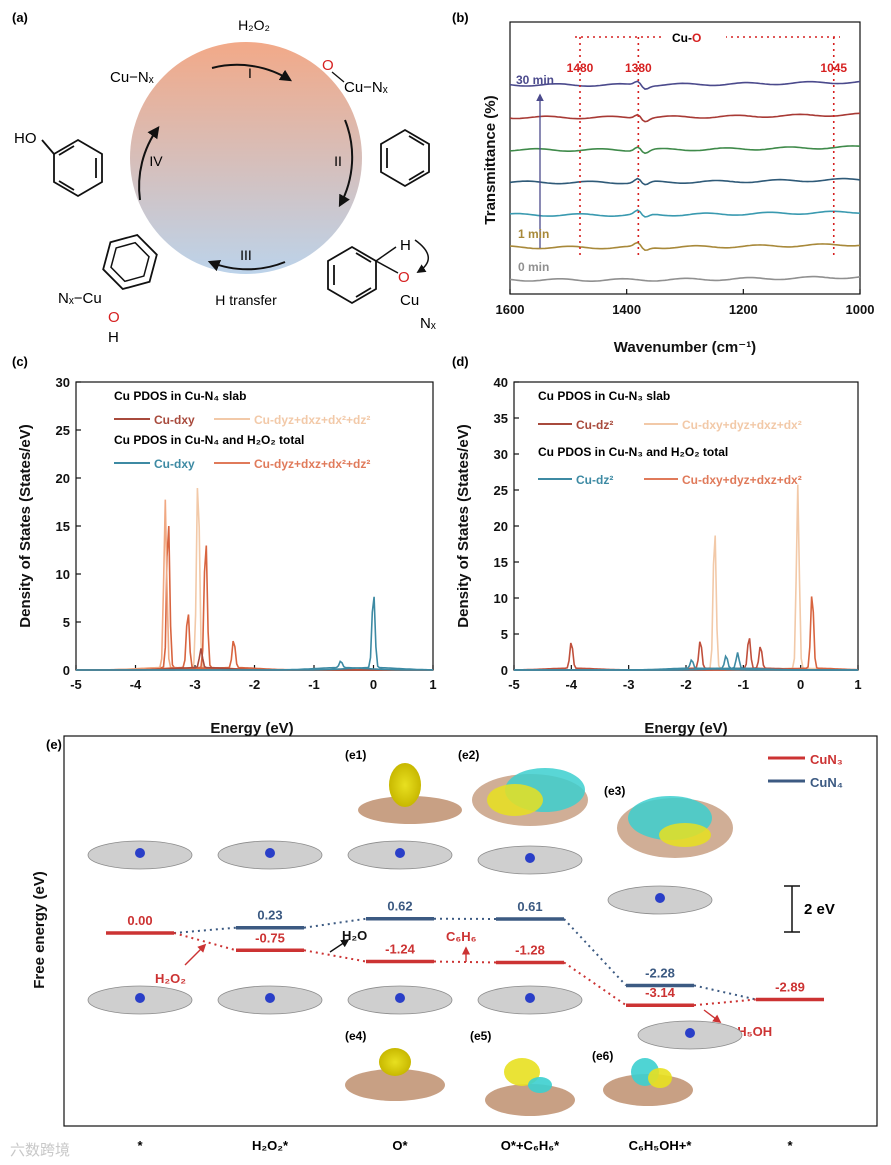 Image resolution: width=891 pixels, height=1165 pixels. What do you see at coordinates (72, 168) in the screenshot?
I see `phenol-molecule` at bounding box center [72, 168].